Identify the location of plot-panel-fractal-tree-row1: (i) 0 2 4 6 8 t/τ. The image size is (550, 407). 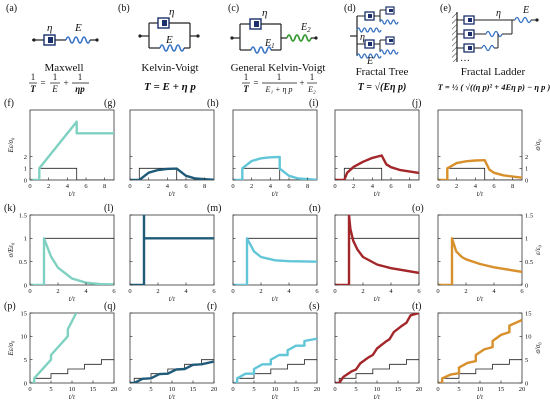
(364, 148).